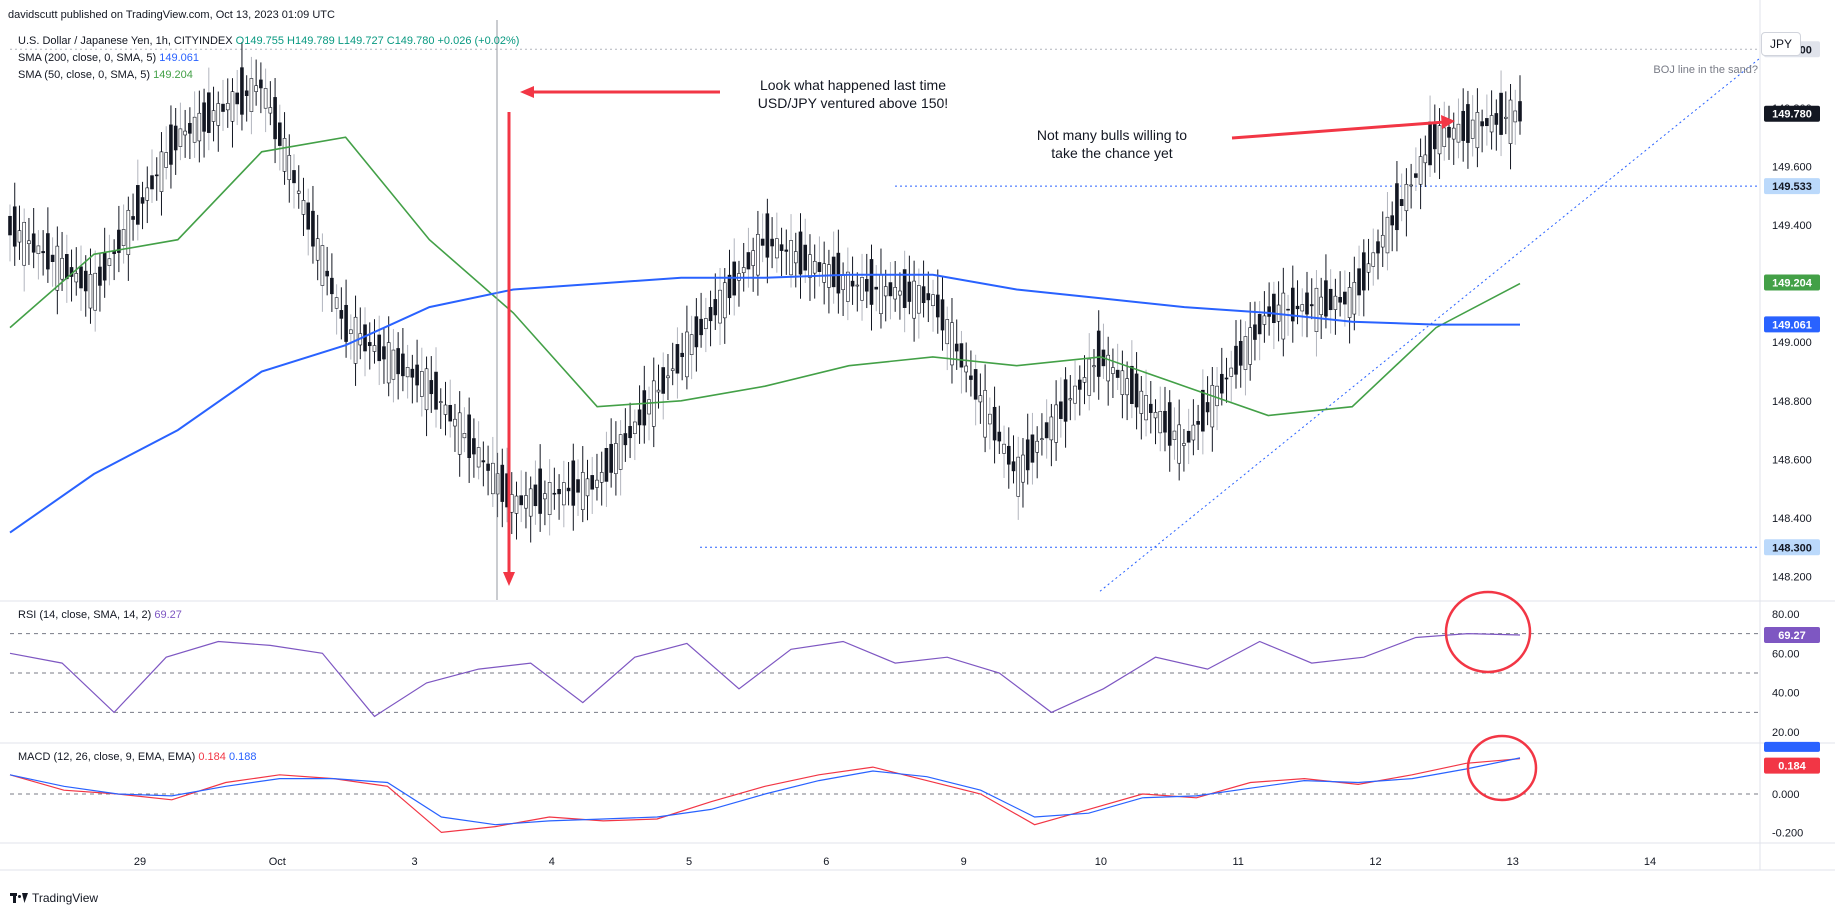  I want to click on time-tick-label: 14, so click(1650, 862).